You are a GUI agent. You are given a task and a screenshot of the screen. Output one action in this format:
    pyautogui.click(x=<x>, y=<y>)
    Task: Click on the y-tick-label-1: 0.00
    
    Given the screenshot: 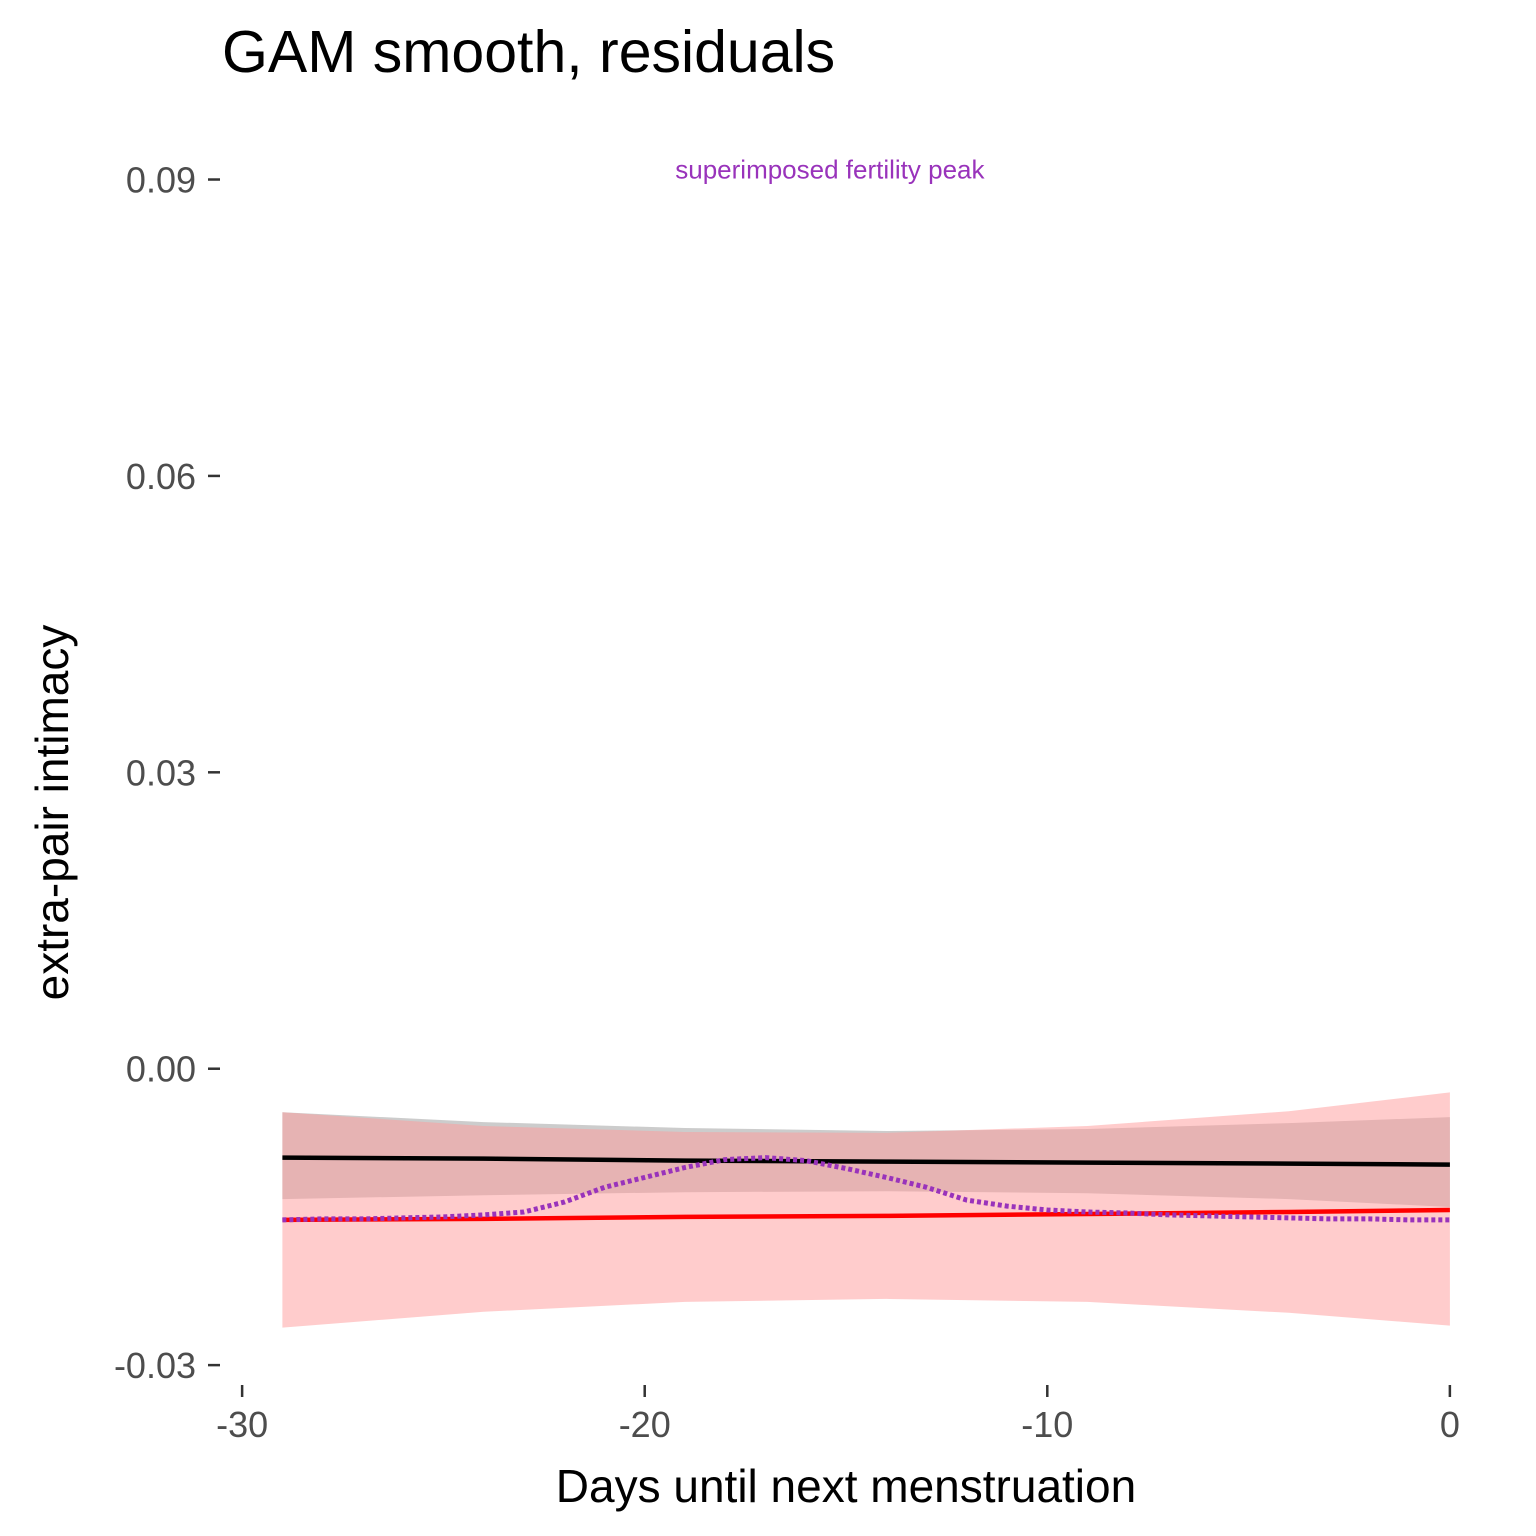 What is the action you would take?
    pyautogui.click(x=161, y=1069)
    